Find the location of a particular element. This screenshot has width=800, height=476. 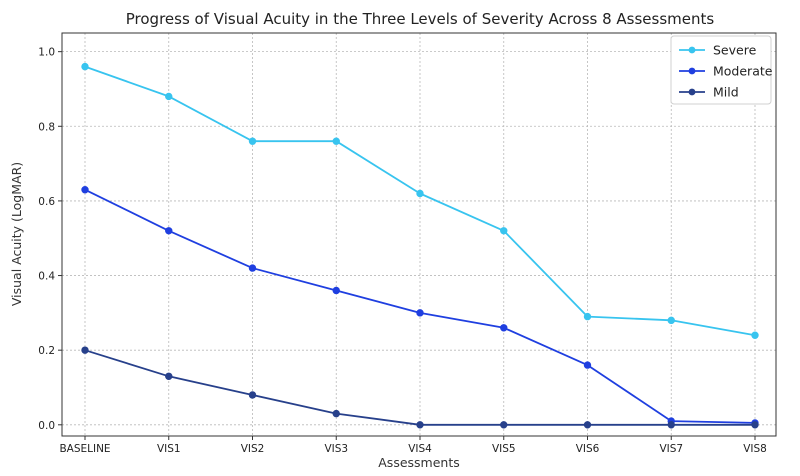

legend-box is located at coordinates (721, 70).